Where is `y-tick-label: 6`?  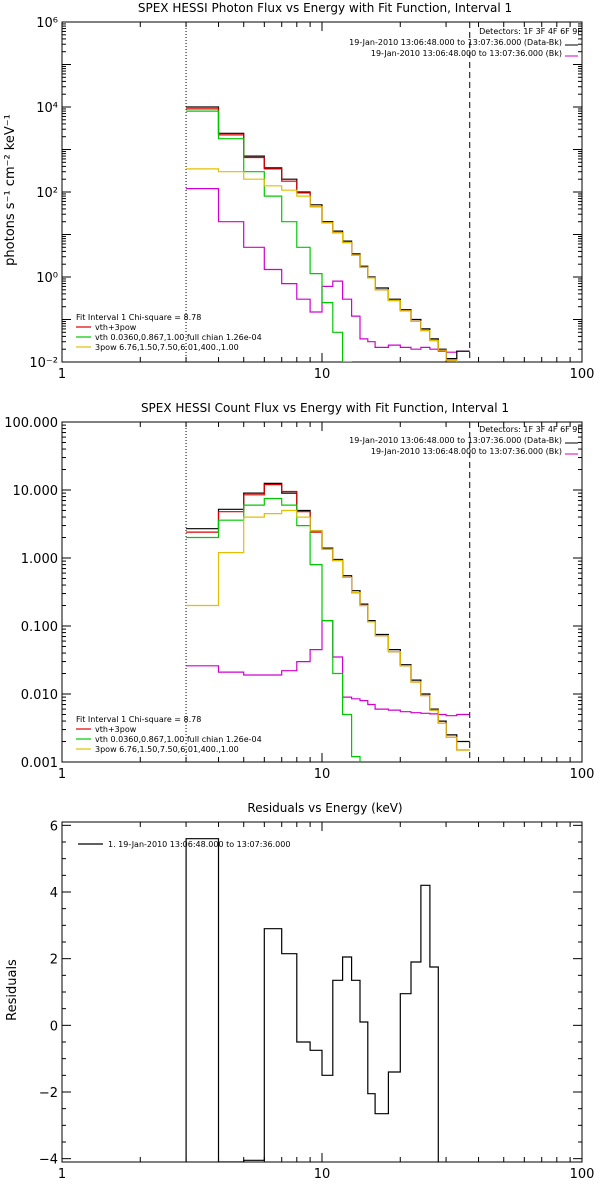
y-tick-label: 6 is located at coordinates (54, 826).